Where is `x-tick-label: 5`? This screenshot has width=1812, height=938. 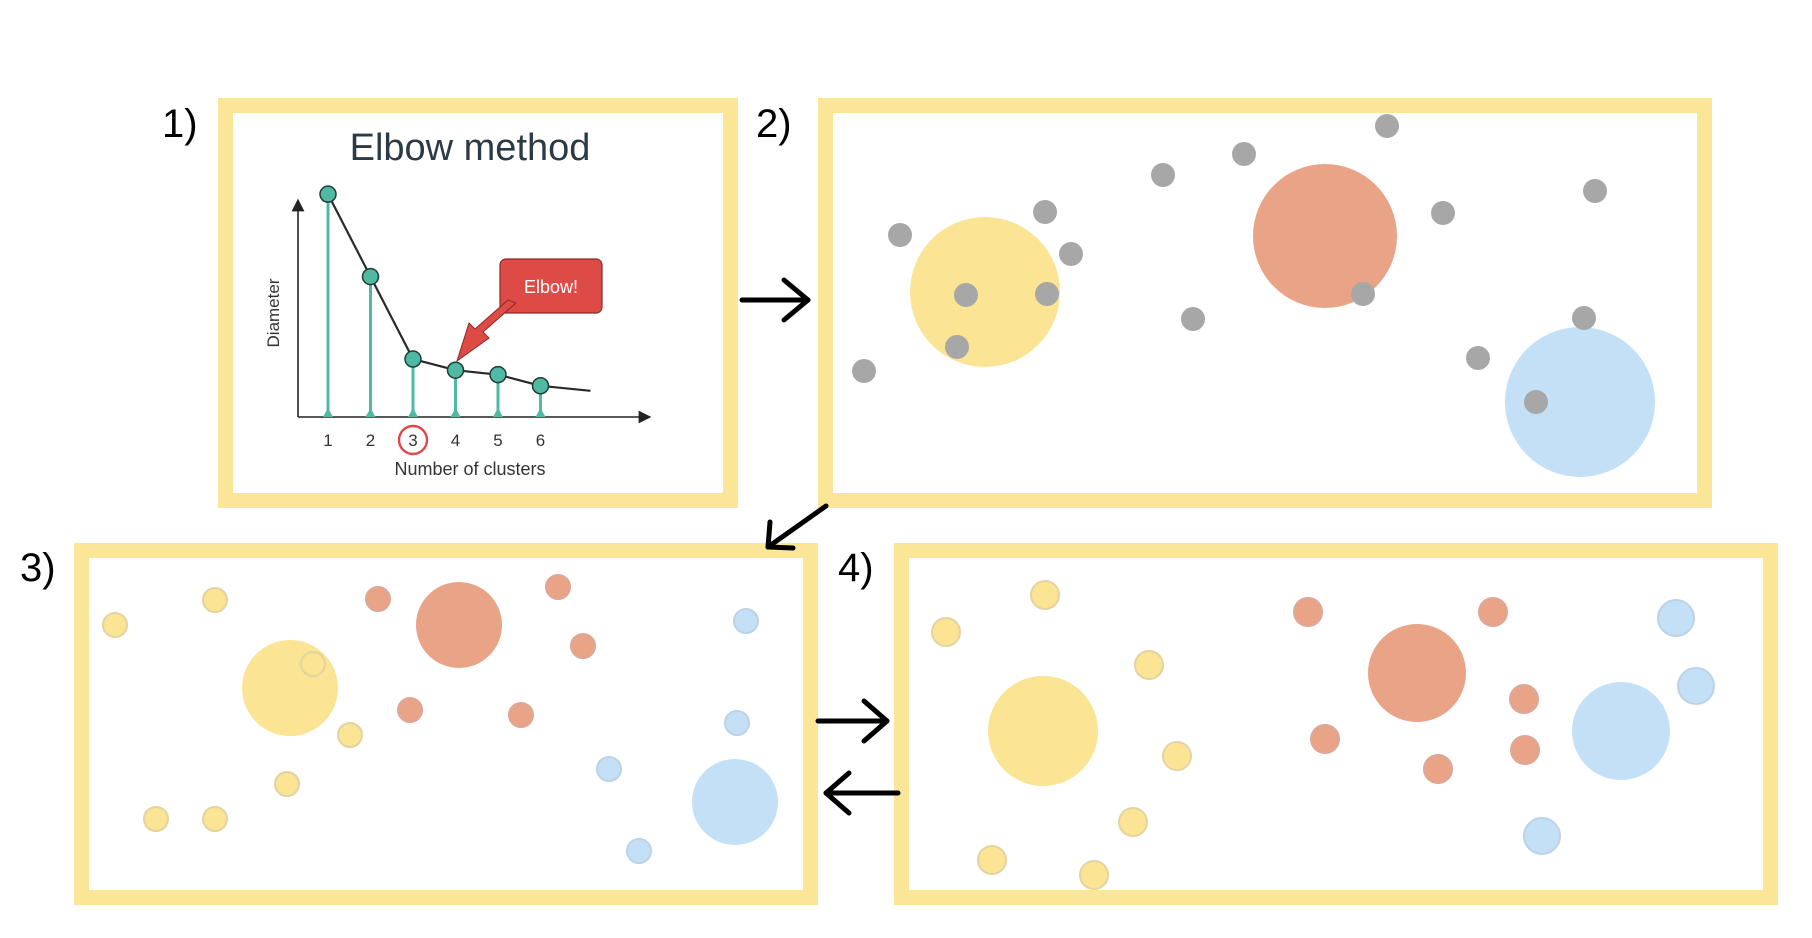
x-tick-label: 5 is located at coordinates (497, 440).